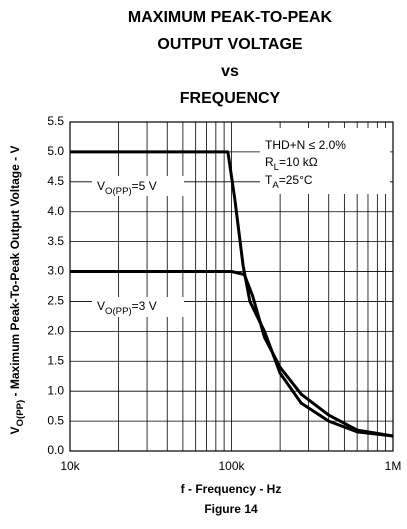  Describe the element at coordinates (393, 466) in the screenshot. I see `x-tick-label: 1M` at that location.